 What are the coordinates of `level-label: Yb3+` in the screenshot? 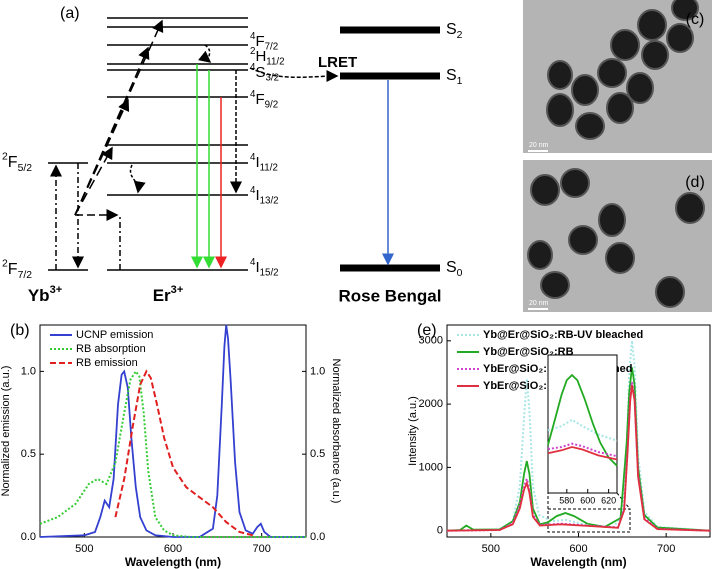 It's located at (45, 294).